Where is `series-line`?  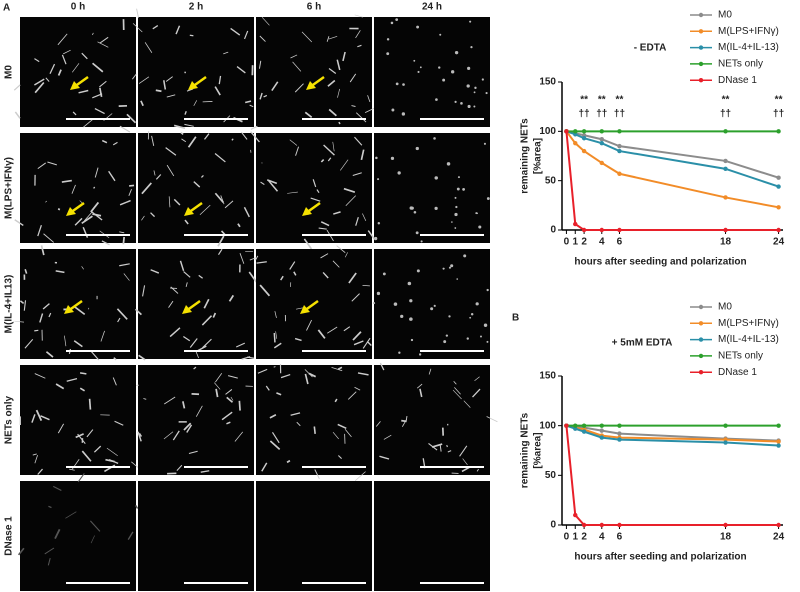
series-line is located at coordinates (672, 154).